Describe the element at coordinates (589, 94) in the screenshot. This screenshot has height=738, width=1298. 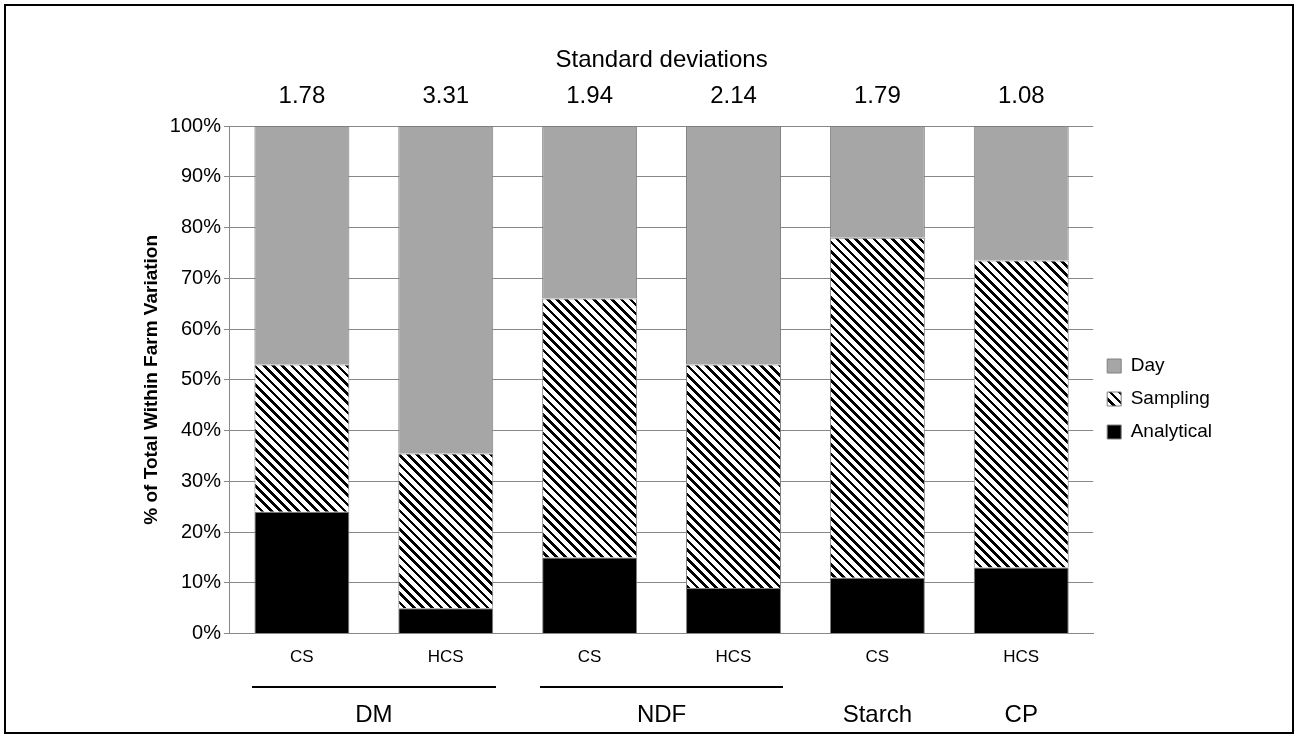
I see `text: 1.94` at that location.